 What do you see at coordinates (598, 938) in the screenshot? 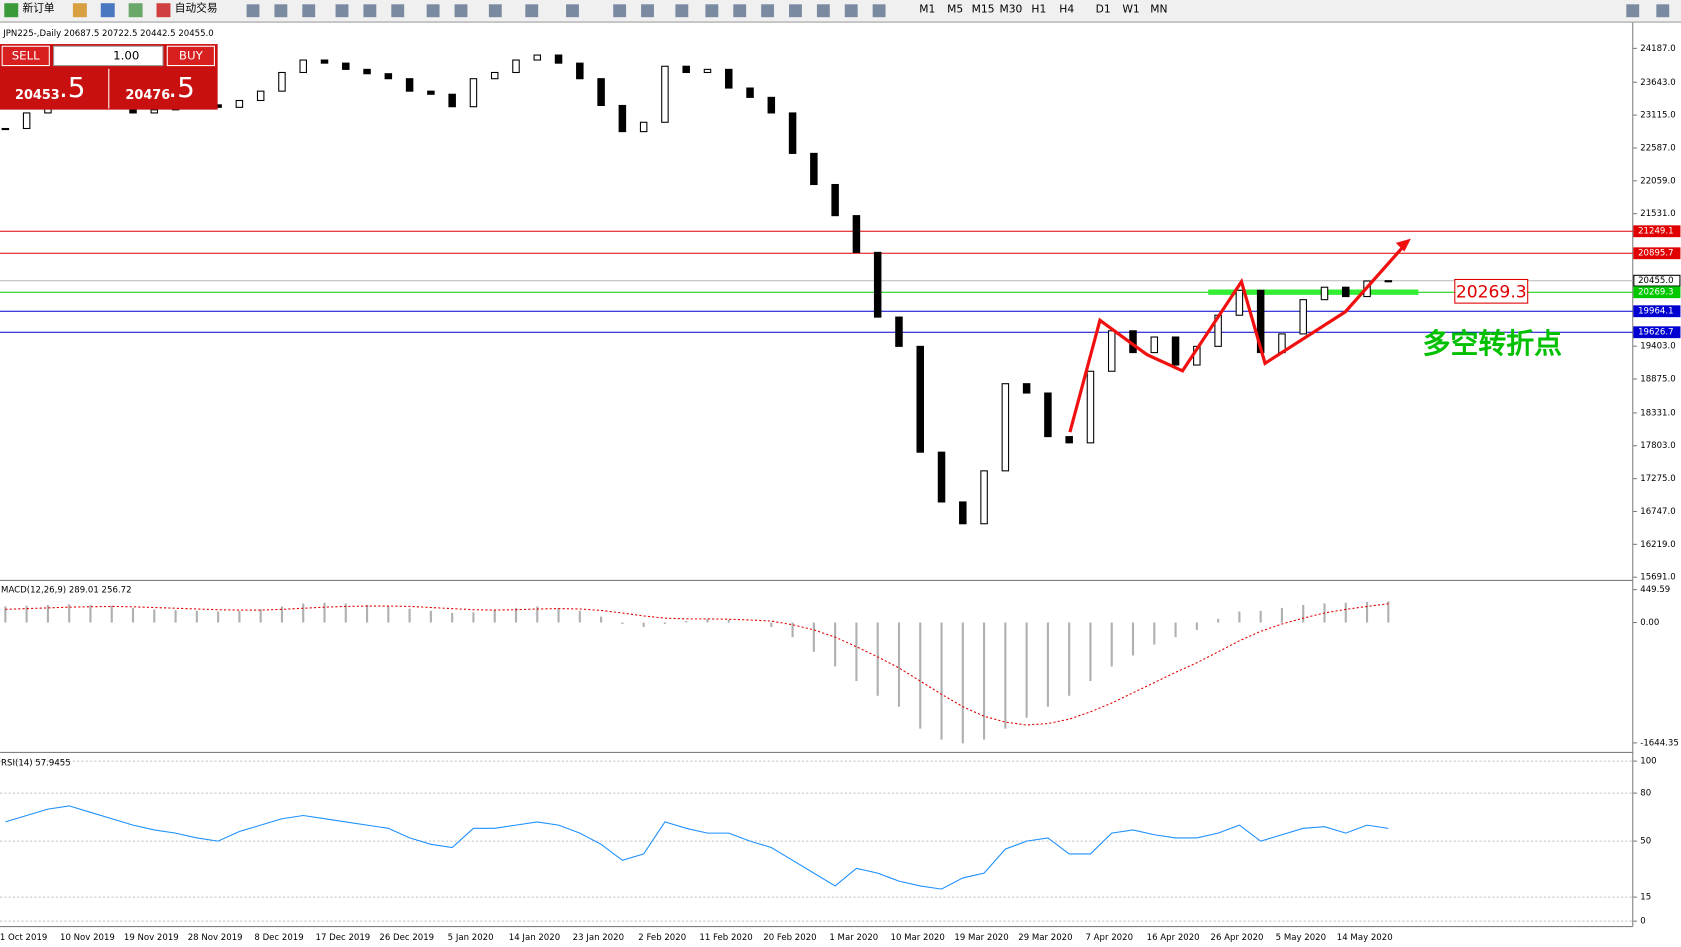
I see `x-tick-label: 23 Jan 2020` at bounding box center [598, 938].